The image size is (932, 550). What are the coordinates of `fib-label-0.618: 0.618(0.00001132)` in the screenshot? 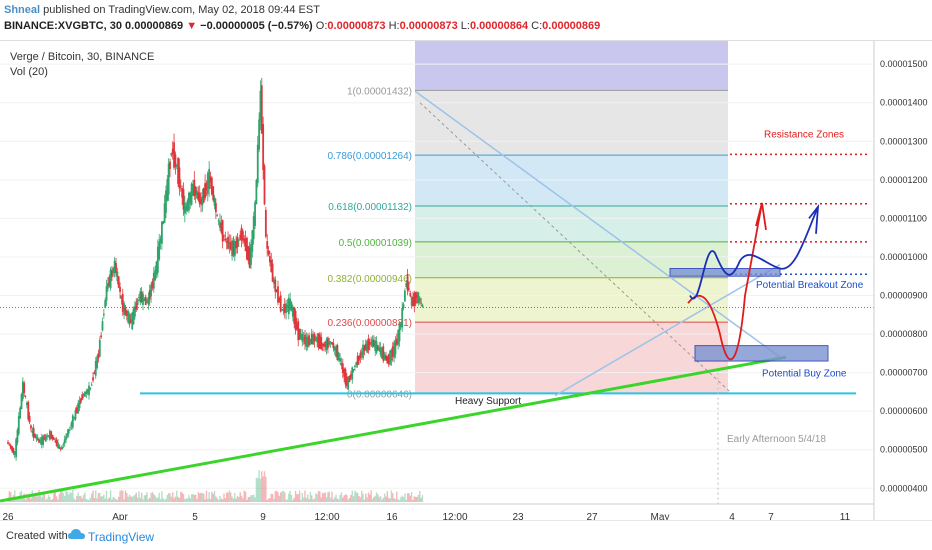 It's located at (370, 207).